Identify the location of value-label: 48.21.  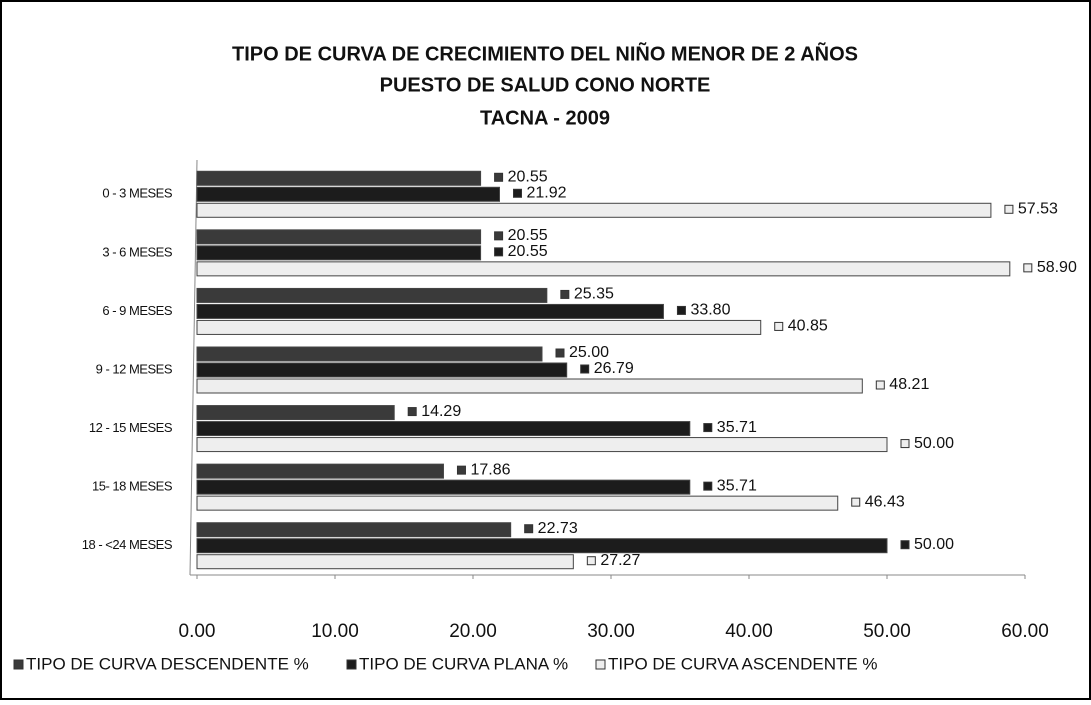
(909, 384).